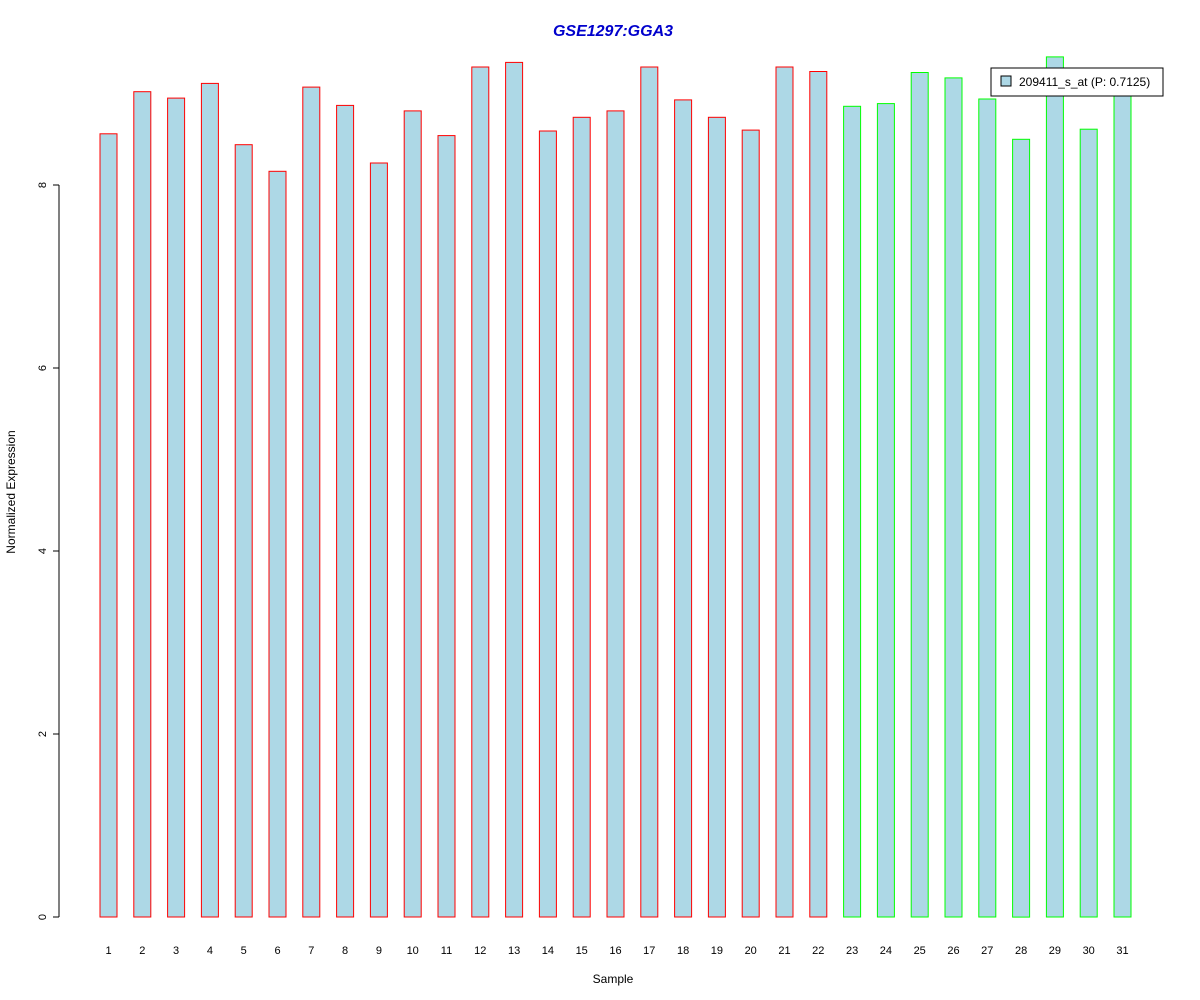 The width and height of the screenshot is (1200, 1000). I want to click on y-tick-label: 0, so click(43, 917).